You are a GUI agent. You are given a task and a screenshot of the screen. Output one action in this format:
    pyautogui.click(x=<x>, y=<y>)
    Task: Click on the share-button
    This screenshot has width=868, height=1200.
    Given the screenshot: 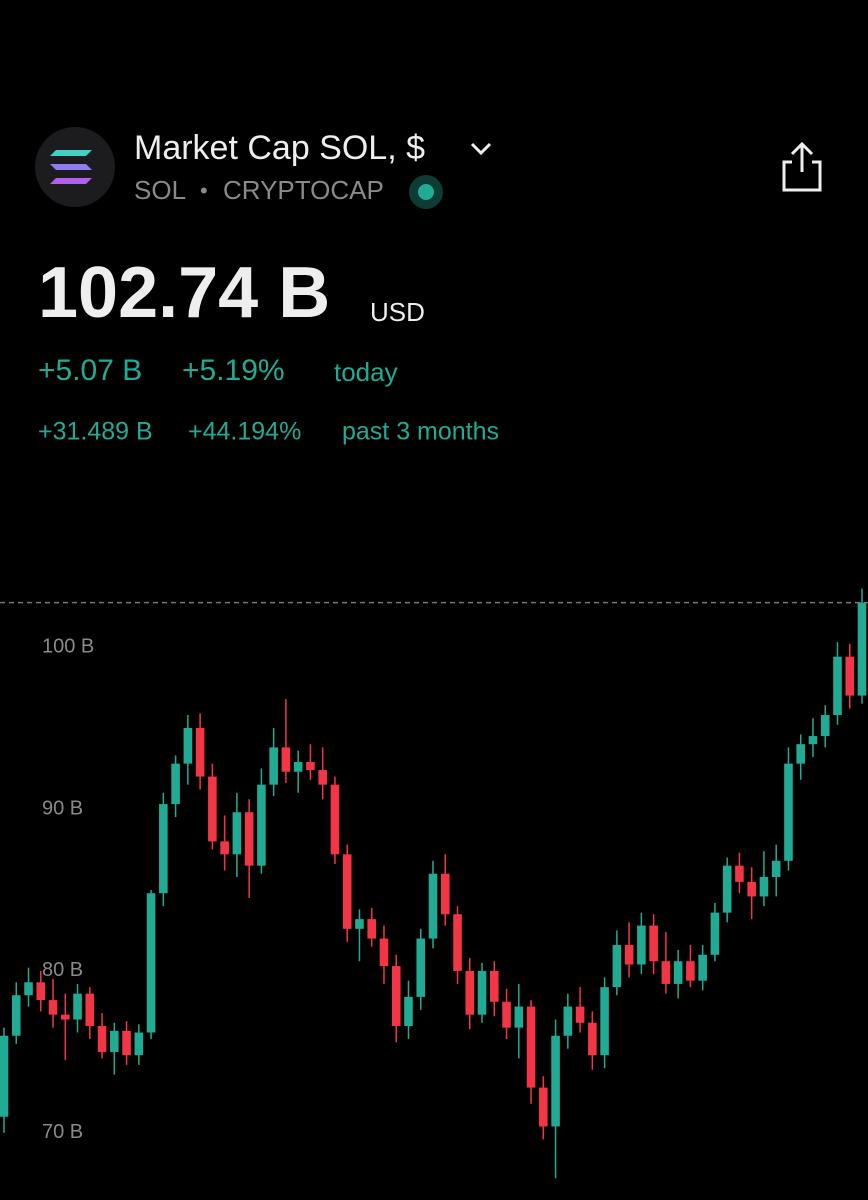 What is the action you would take?
    pyautogui.click(x=802, y=166)
    